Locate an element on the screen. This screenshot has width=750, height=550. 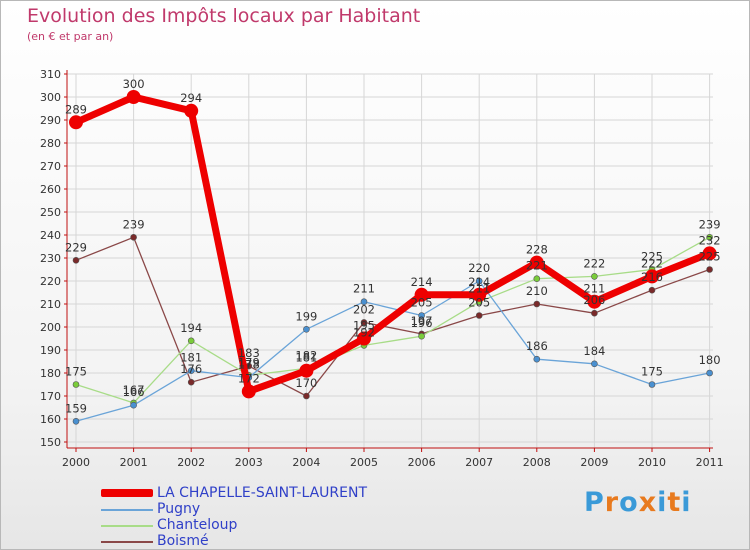
data-label: 294 is located at coordinates (191, 98).